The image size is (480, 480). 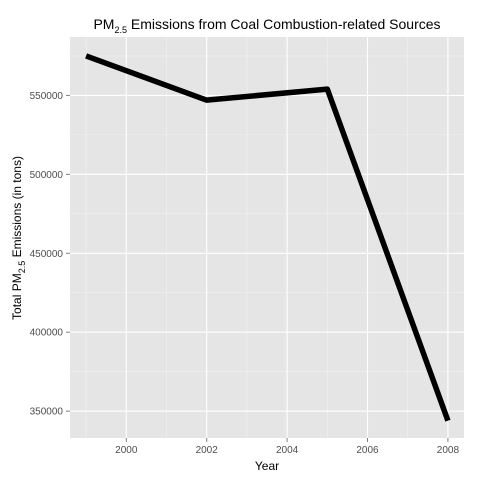 I want to click on y-axis-label: Total PM2.5 Emissions (in tons), so click(x=18, y=238).